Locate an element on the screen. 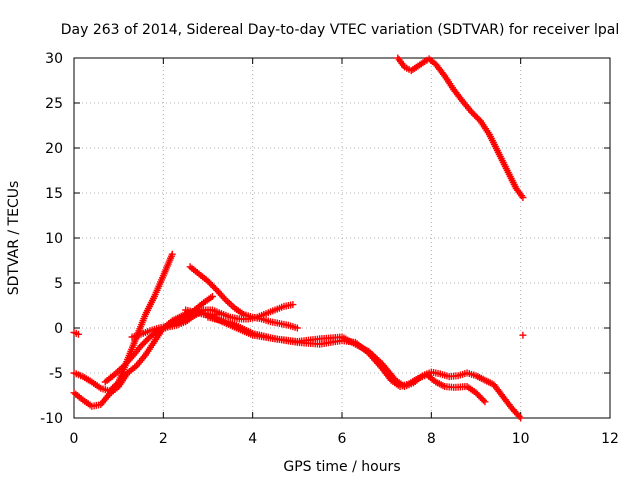 This screenshot has width=640, height=480. x-tick-label: 2 is located at coordinates (163, 439).